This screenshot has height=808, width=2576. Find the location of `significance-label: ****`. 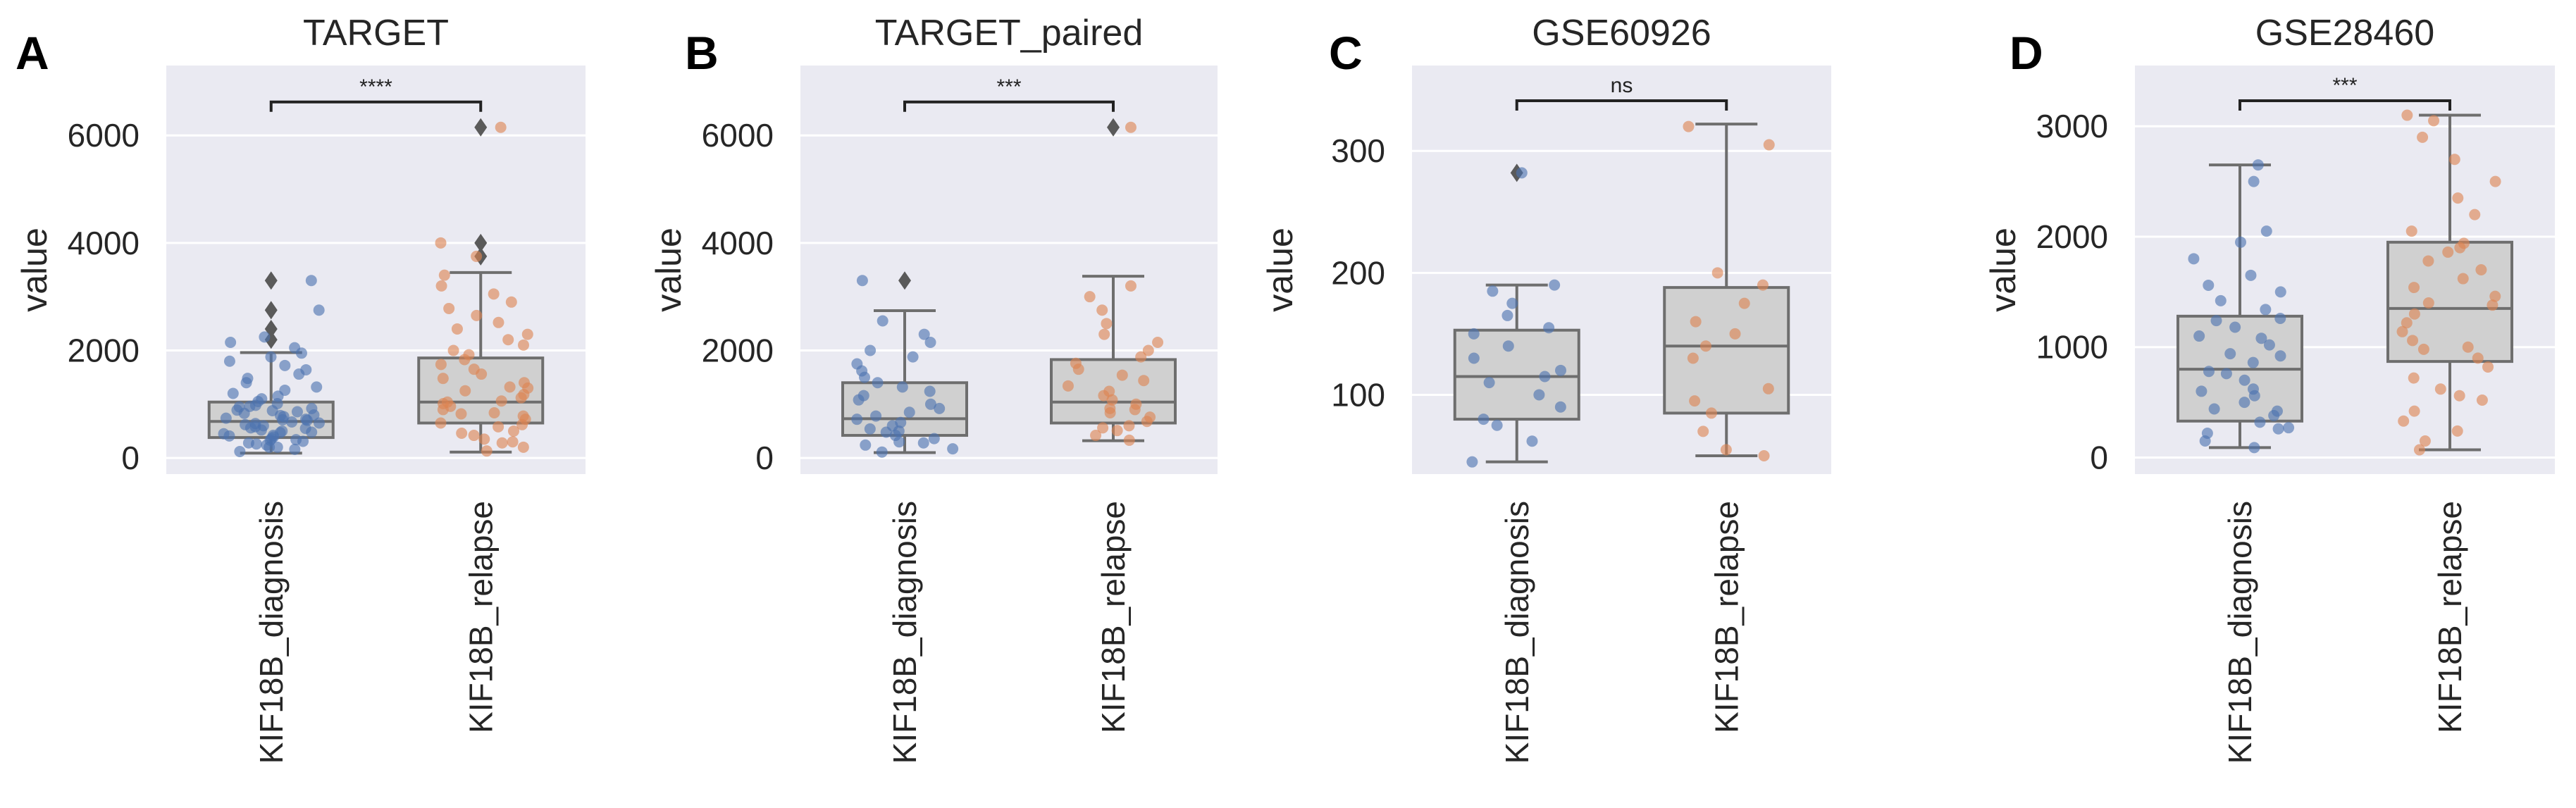

significance-label: **** is located at coordinates (375, 87).